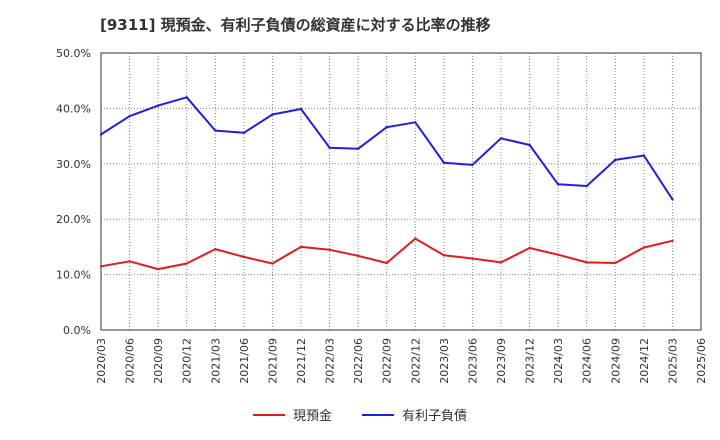 The image size is (720, 440). Describe the element at coordinates (378, 414) in the screenshot. I see `legend-swatch-debt` at that location.